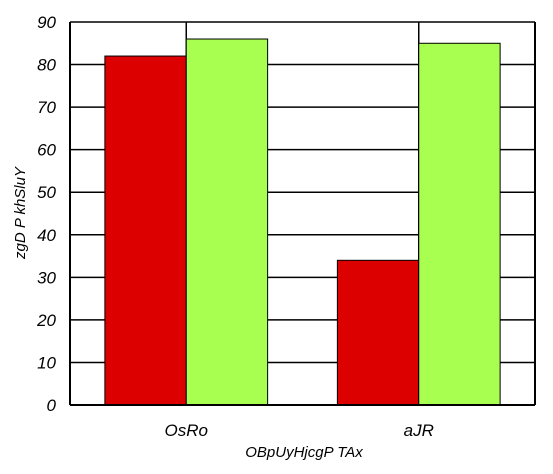  What do you see at coordinates (299, 430) in the screenshot?
I see `x-tick-labels: OsRo aJR` at bounding box center [299, 430].